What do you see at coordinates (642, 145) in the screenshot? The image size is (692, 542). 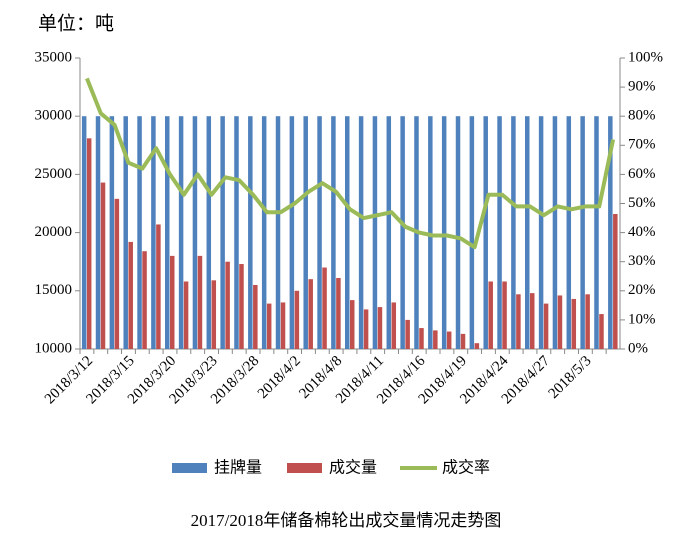 I see `y2-tick-label: 70%` at bounding box center [642, 145].